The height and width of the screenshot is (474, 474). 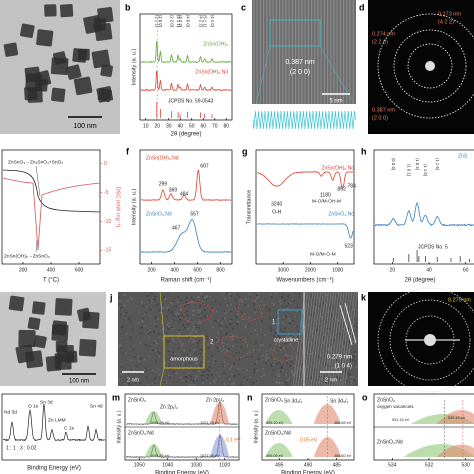 What do you see at coordinates (128, 151) in the screenshot?
I see `panel-label: f` at bounding box center [128, 151].